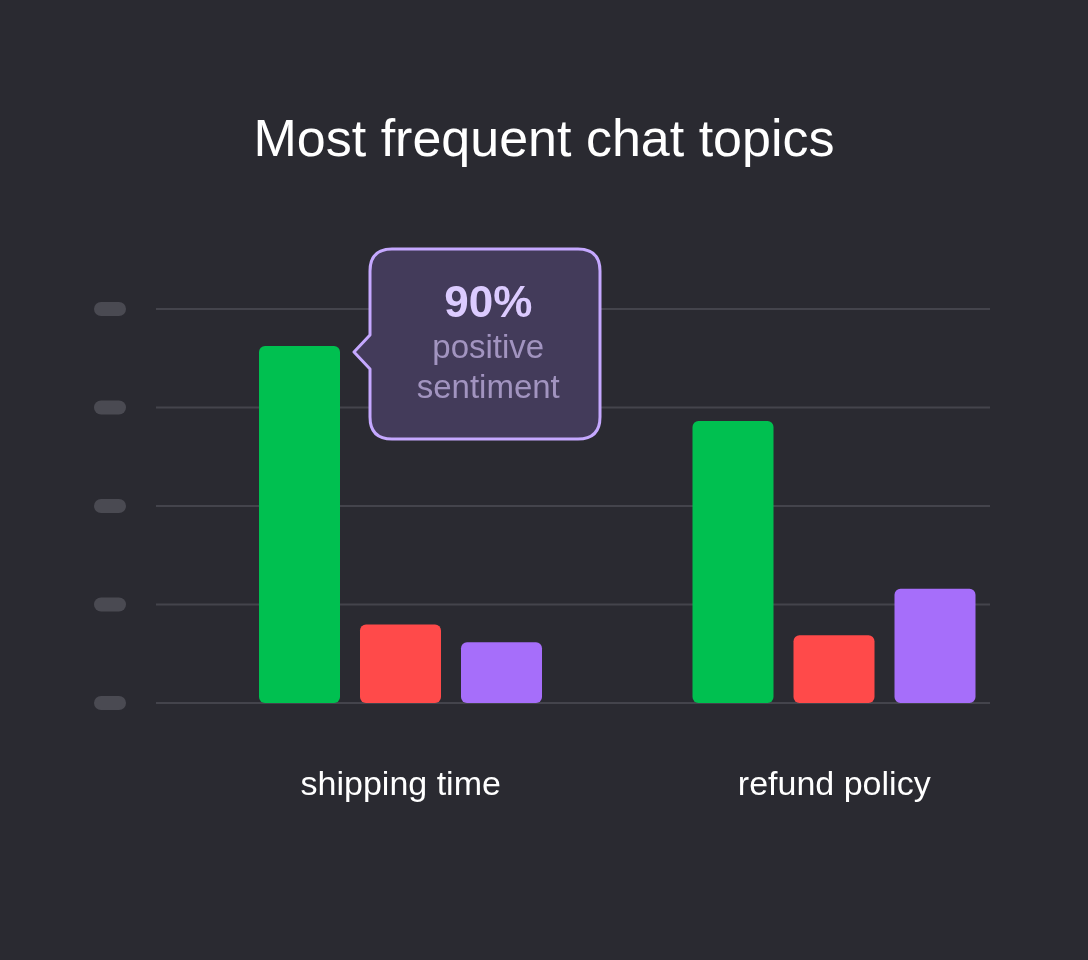  Describe the element at coordinates (544, 138) in the screenshot. I see `chart-title: Most frequent chat topics` at that location.